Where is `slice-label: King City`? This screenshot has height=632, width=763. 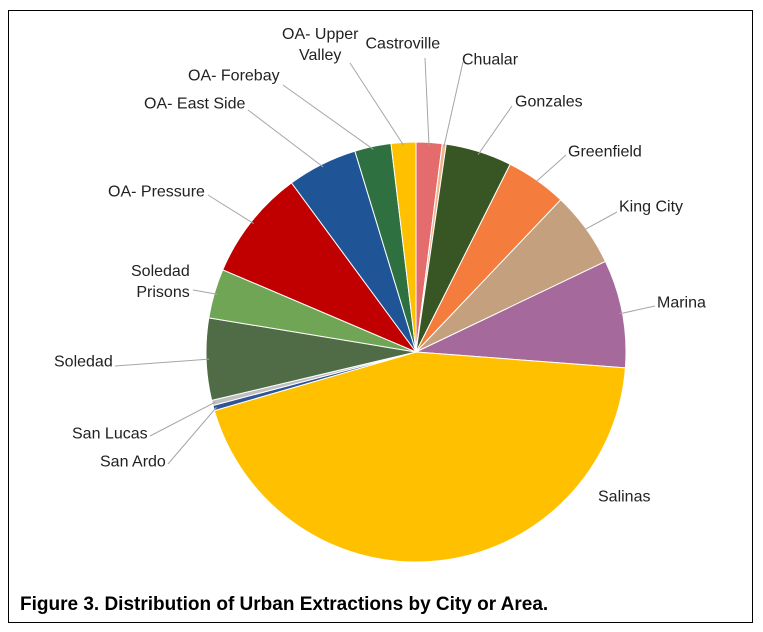
slice-label: King City is located at coordinates (651, 207).